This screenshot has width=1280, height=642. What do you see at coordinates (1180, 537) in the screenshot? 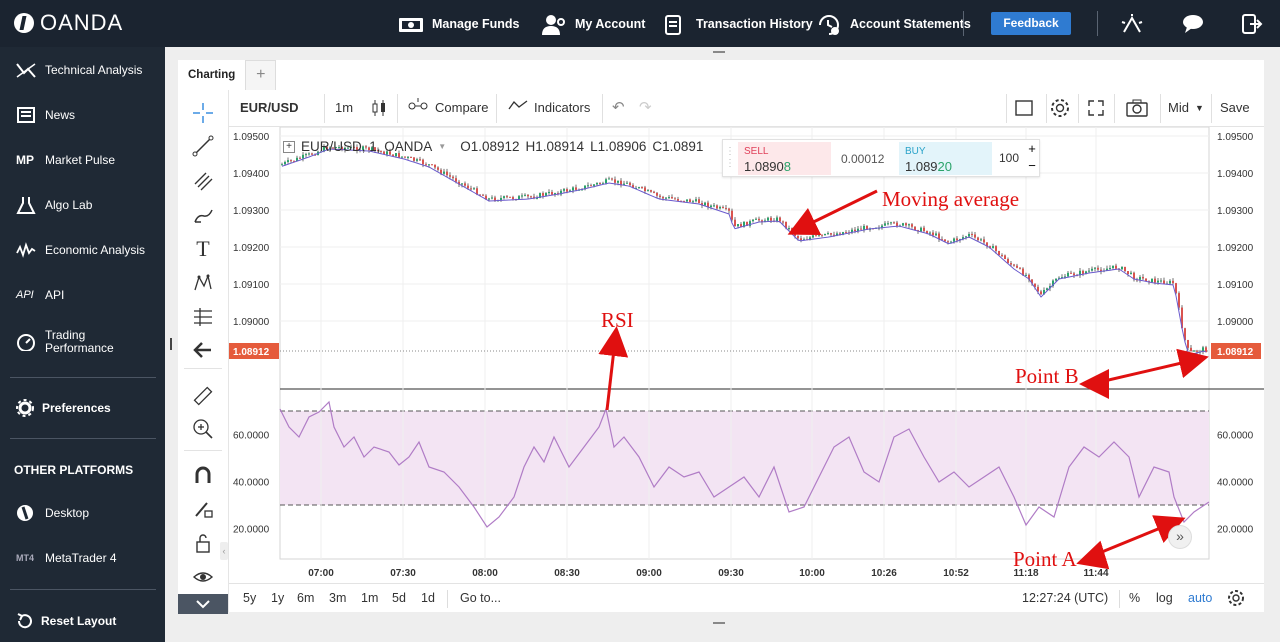
I see `scroll-to-realtime-button: »` at bounding box center [1180, 537].